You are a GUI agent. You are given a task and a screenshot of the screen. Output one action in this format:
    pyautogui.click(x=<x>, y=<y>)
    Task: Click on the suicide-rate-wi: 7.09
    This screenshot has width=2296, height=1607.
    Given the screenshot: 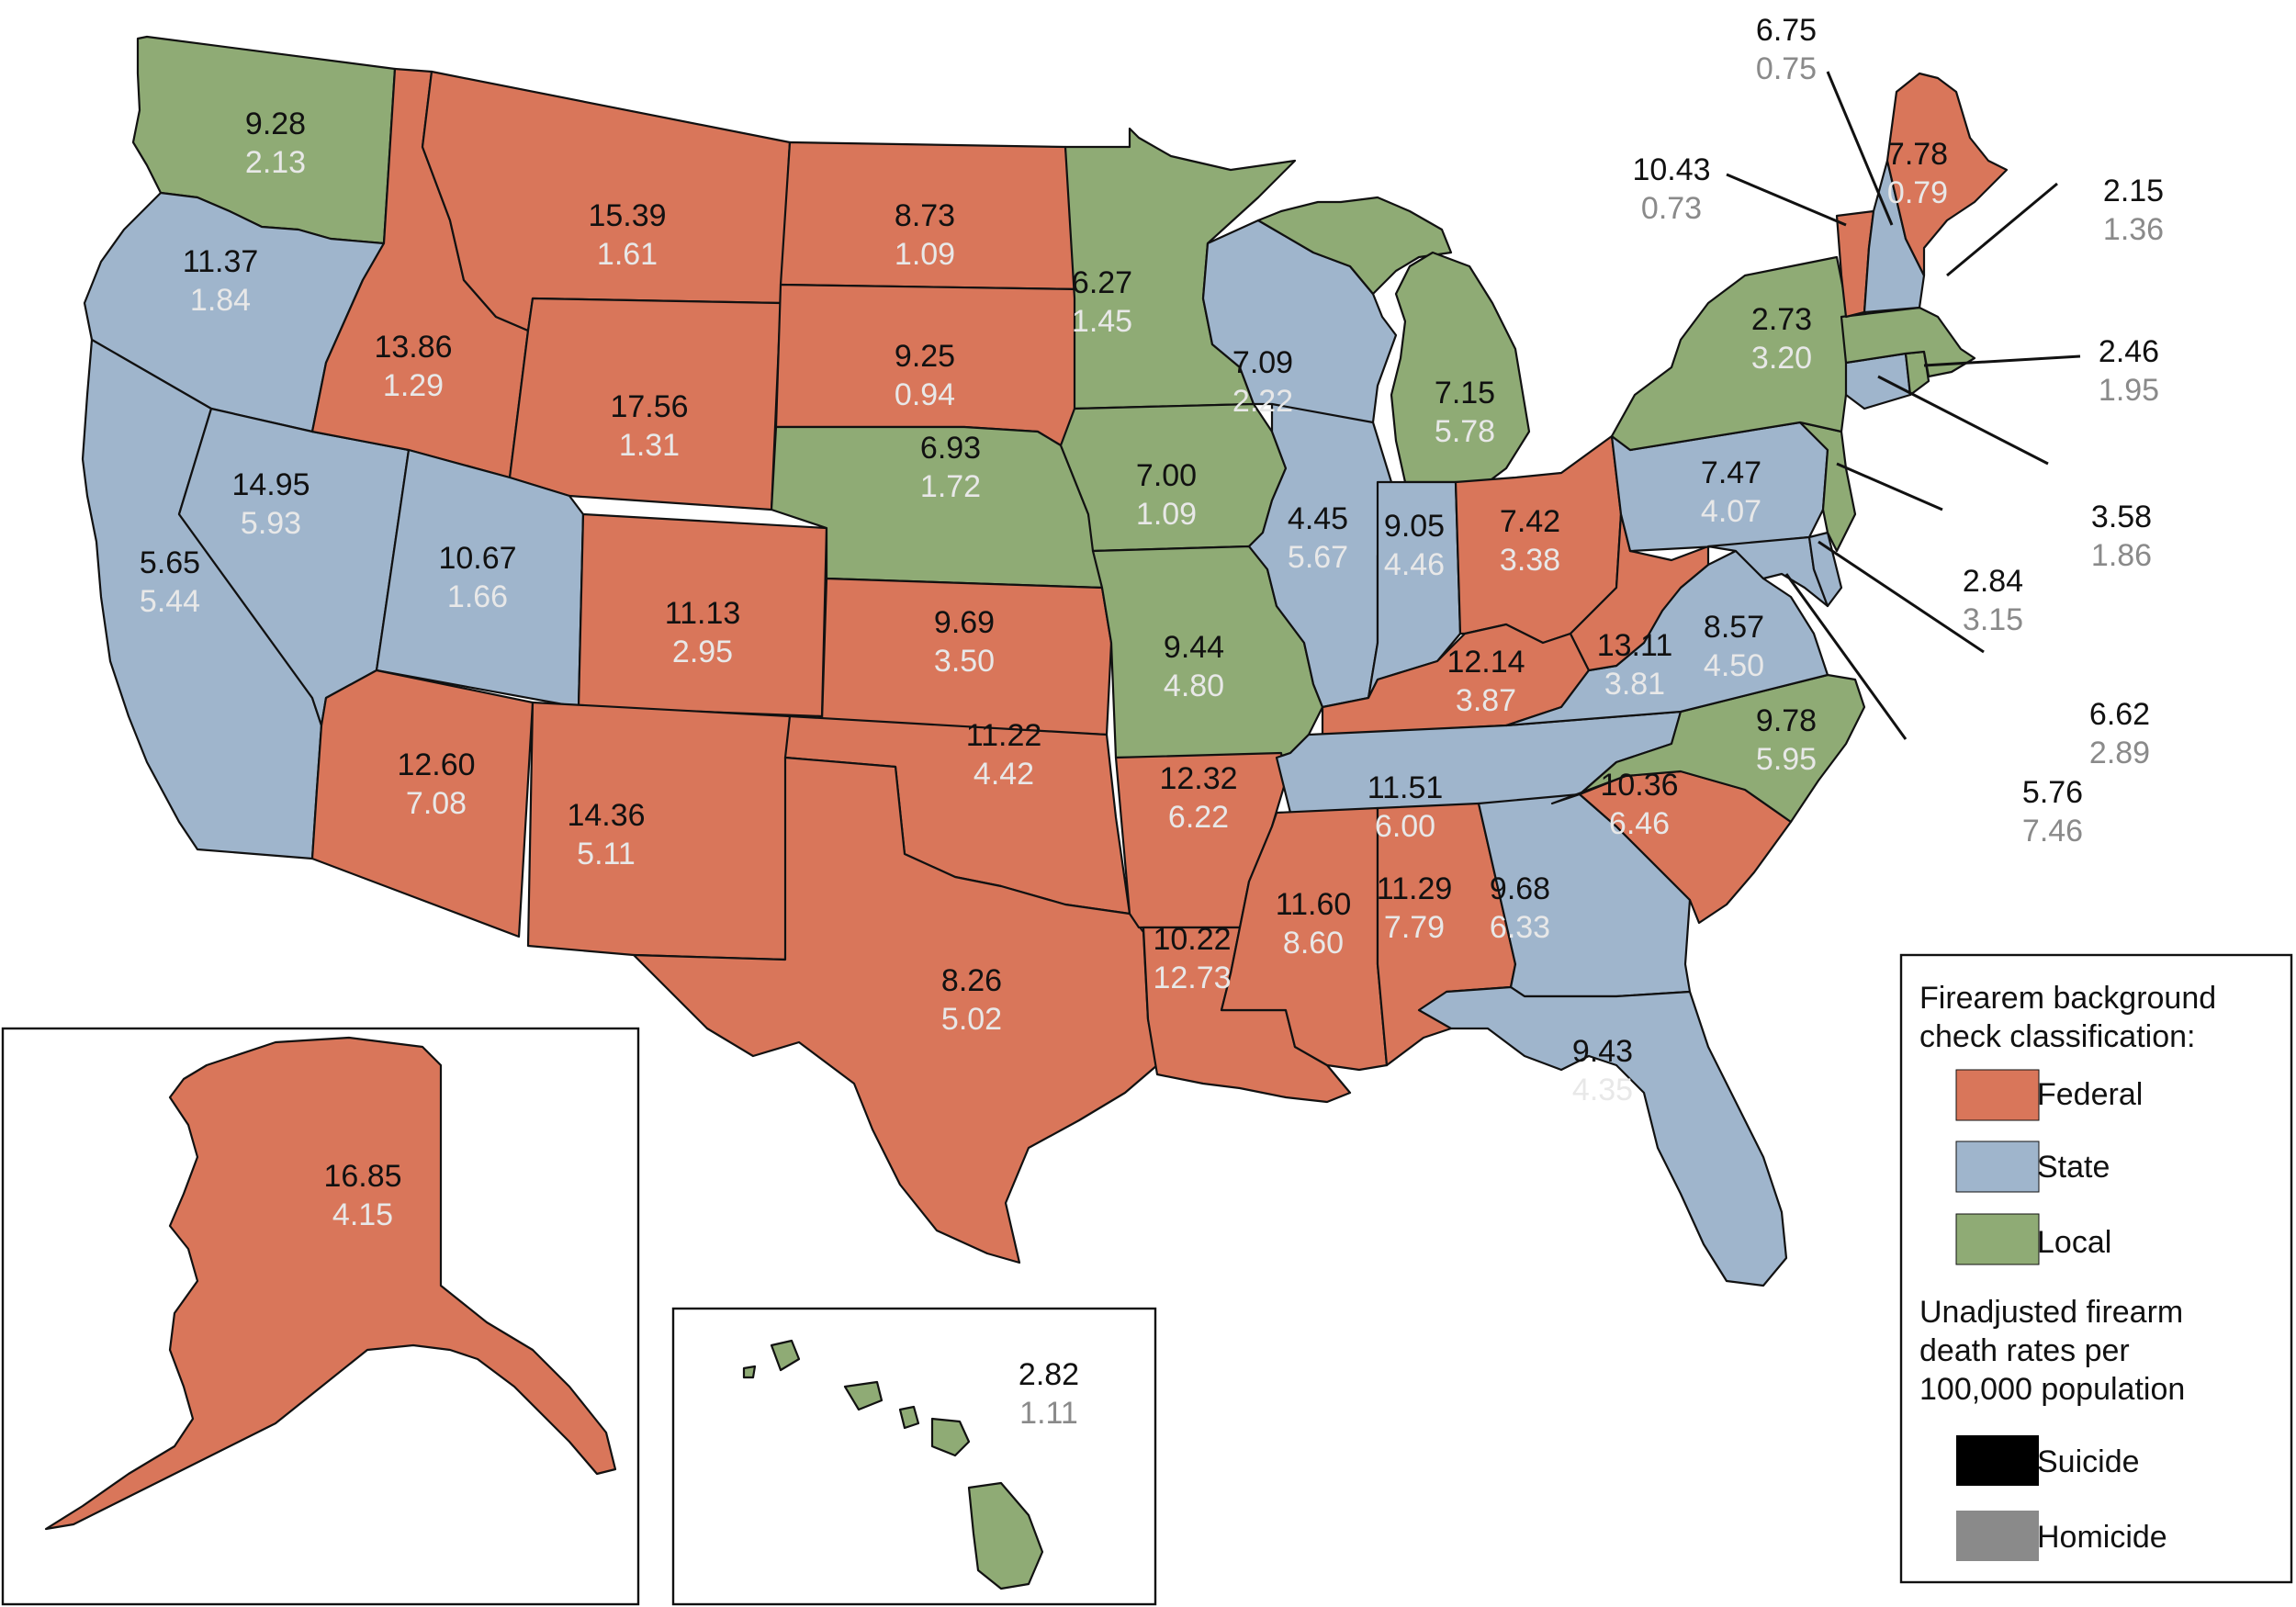 What is the action you would take?
    pyautogui.click(x=1263, y=362)
    